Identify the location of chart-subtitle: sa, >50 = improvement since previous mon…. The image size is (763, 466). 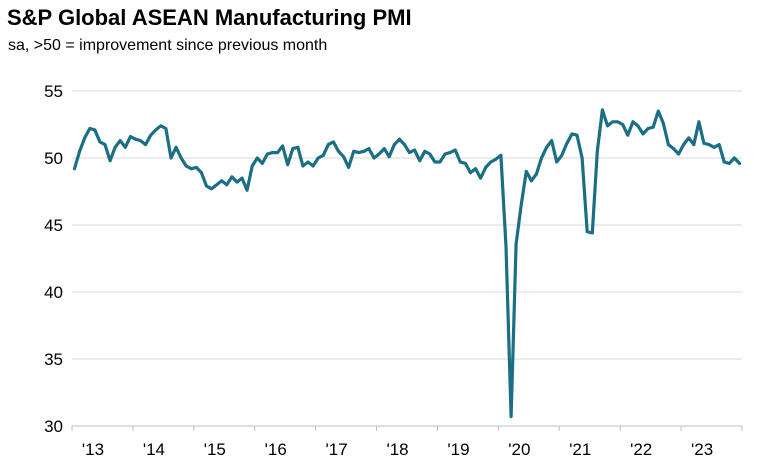
(168, 45).